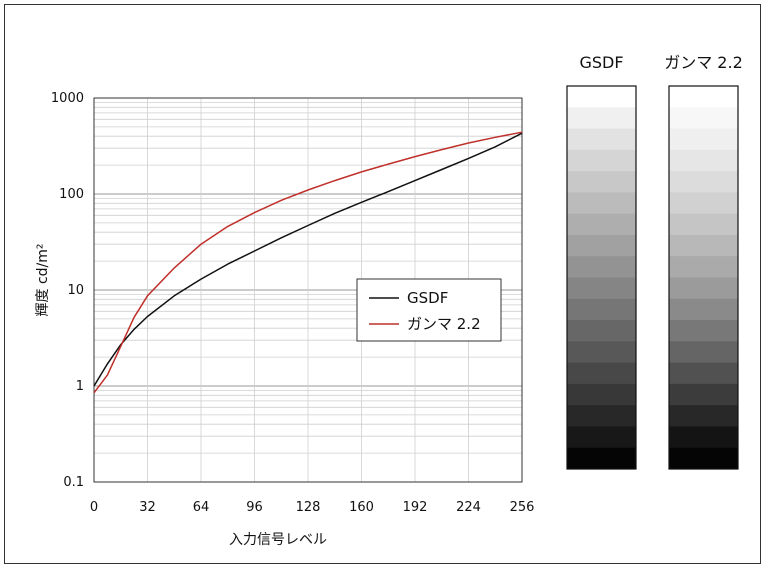 Image resolution: width=767 pixels, height=570 pixels. I want to click on y-tick-label: 1000, so click(67, 98).